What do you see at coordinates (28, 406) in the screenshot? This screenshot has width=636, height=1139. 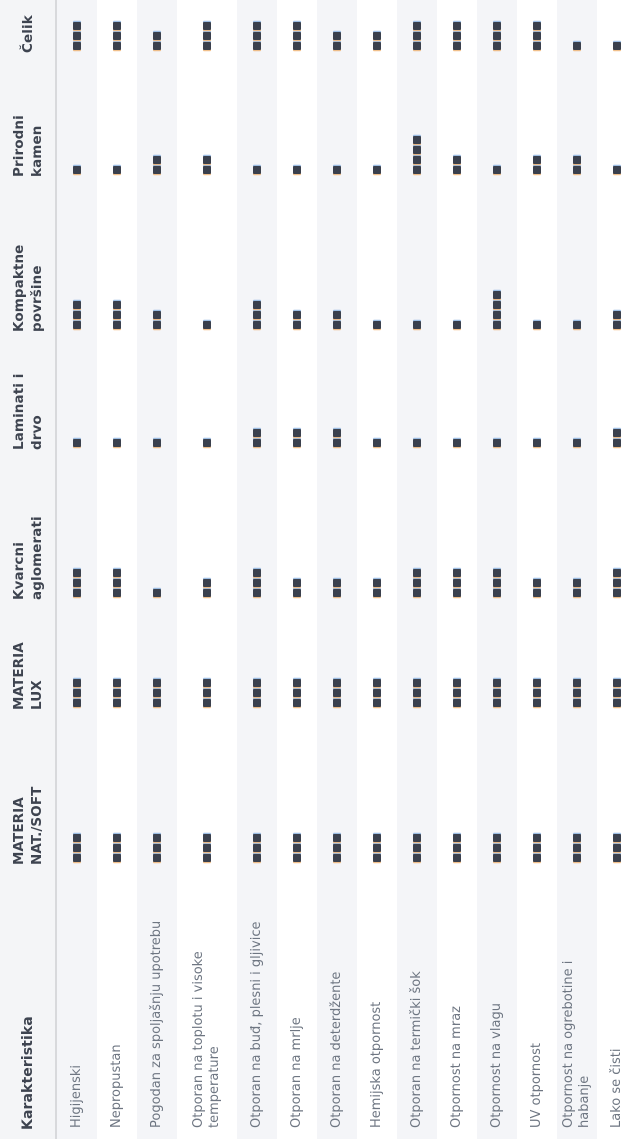 I see `material-header: Laminati i drvo` at bounding box center [28, 406].